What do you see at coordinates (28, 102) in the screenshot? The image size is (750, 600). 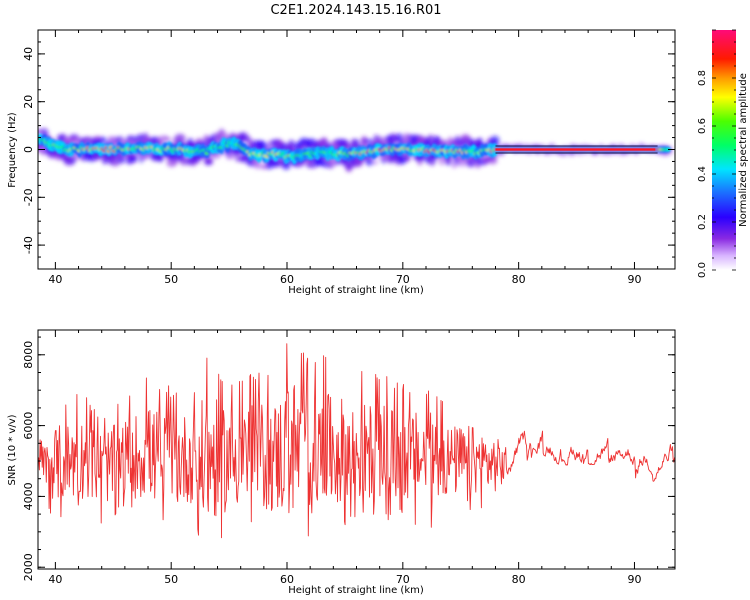 I see `y-tick-label: 20` at bounding box center [28, 102].